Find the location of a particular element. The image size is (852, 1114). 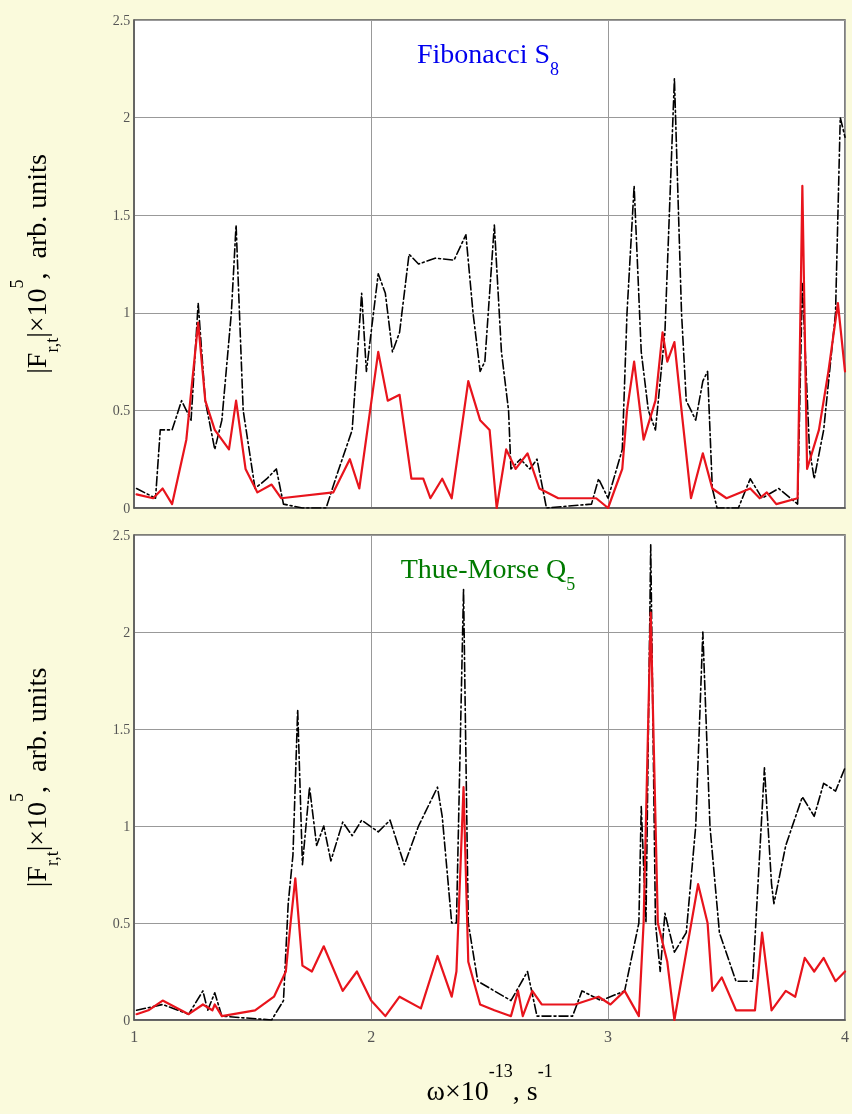

x-tick-label: 3 is located at coordinates (608, 1036).